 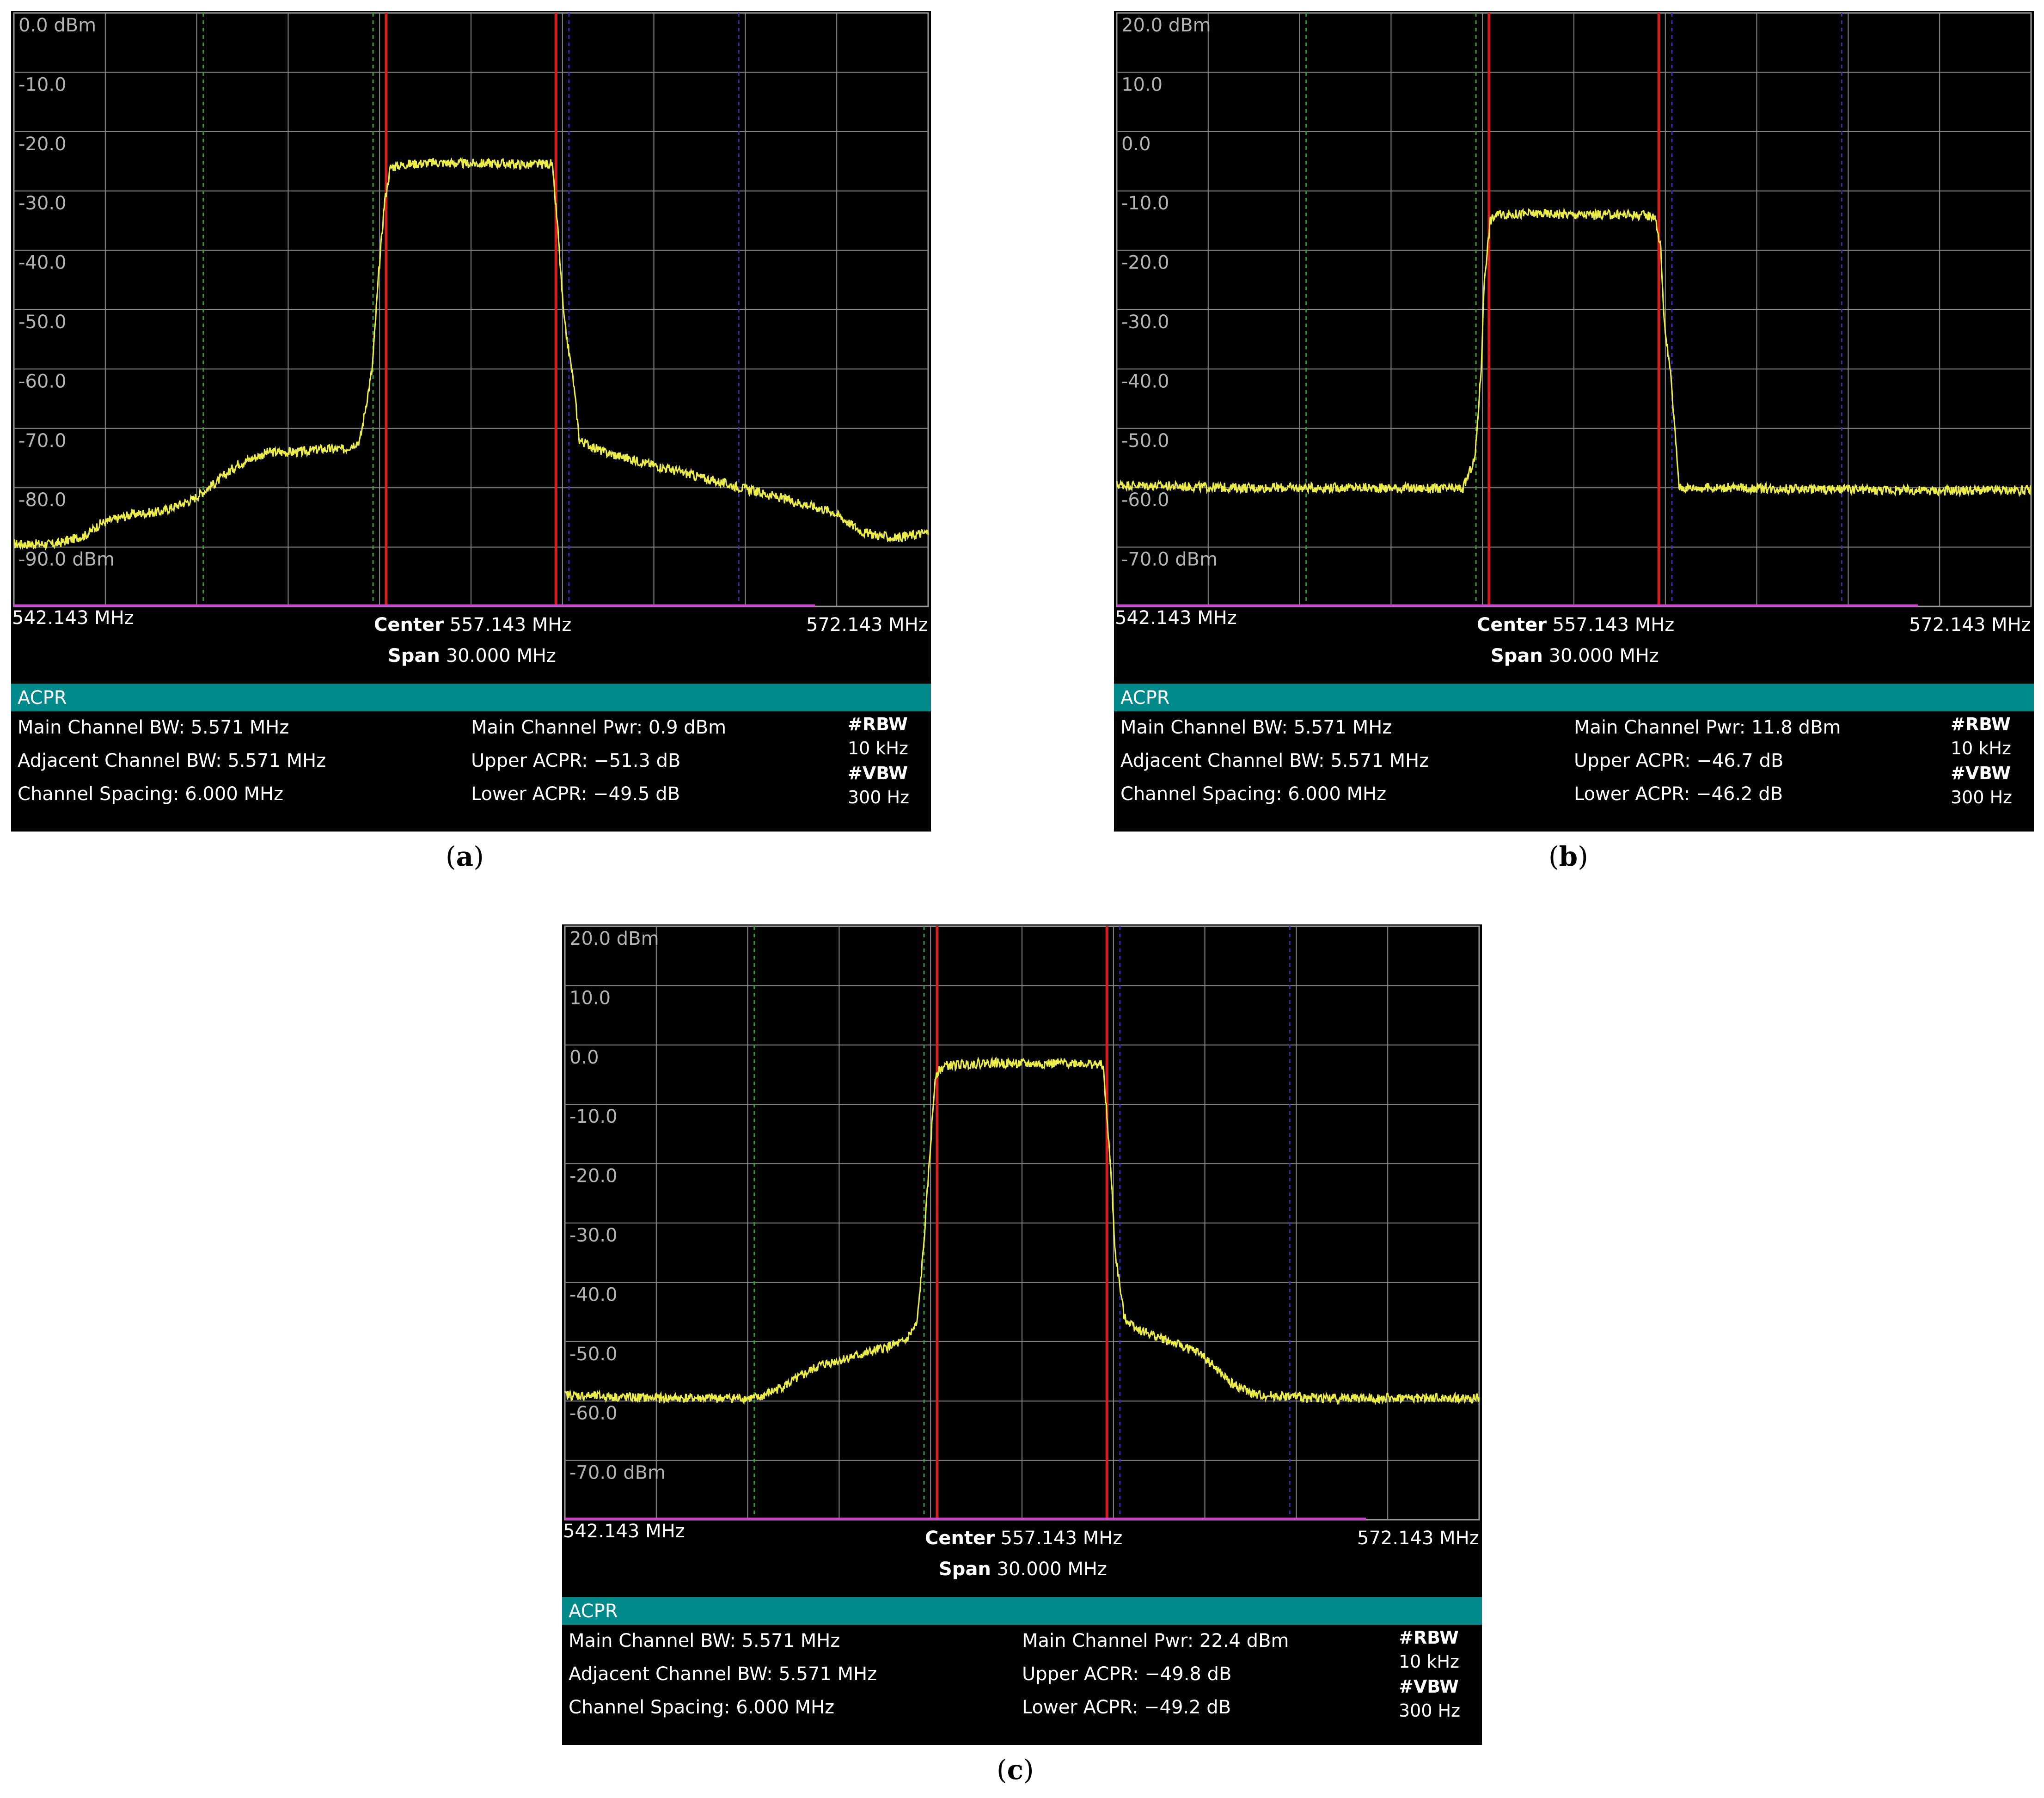 What do you see at coordinates (57, 26) in the screenshot?
I see `y-tick-label: 0.0 dBm` at bounding box center [57, 26].